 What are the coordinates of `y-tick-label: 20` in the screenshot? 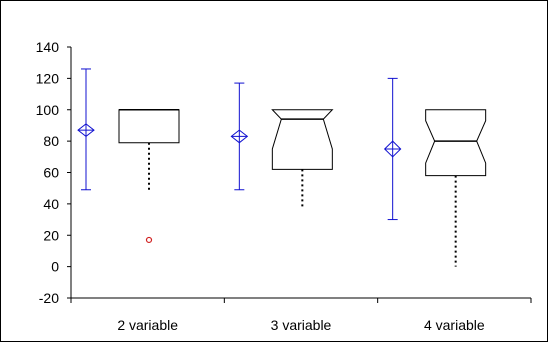 It's located at (51, 235).